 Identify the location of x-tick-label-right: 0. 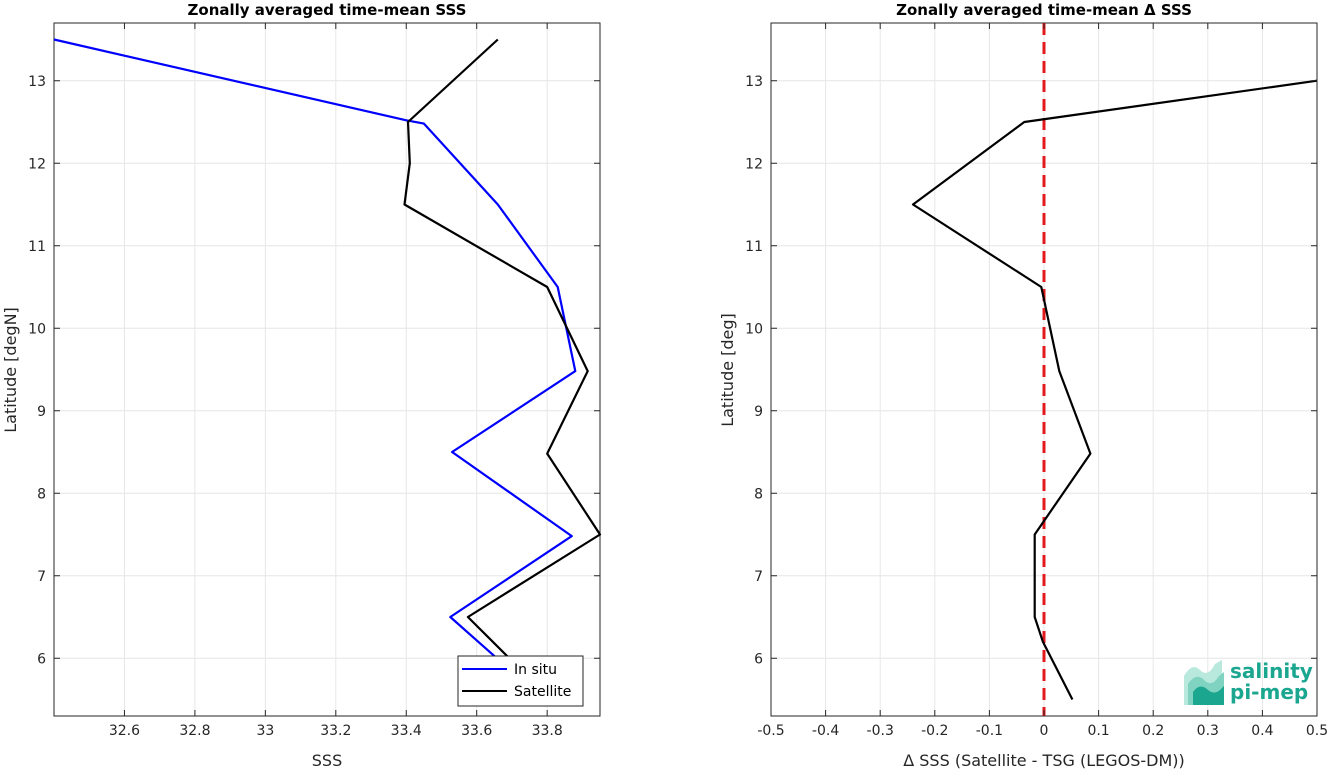
(1044, 731).